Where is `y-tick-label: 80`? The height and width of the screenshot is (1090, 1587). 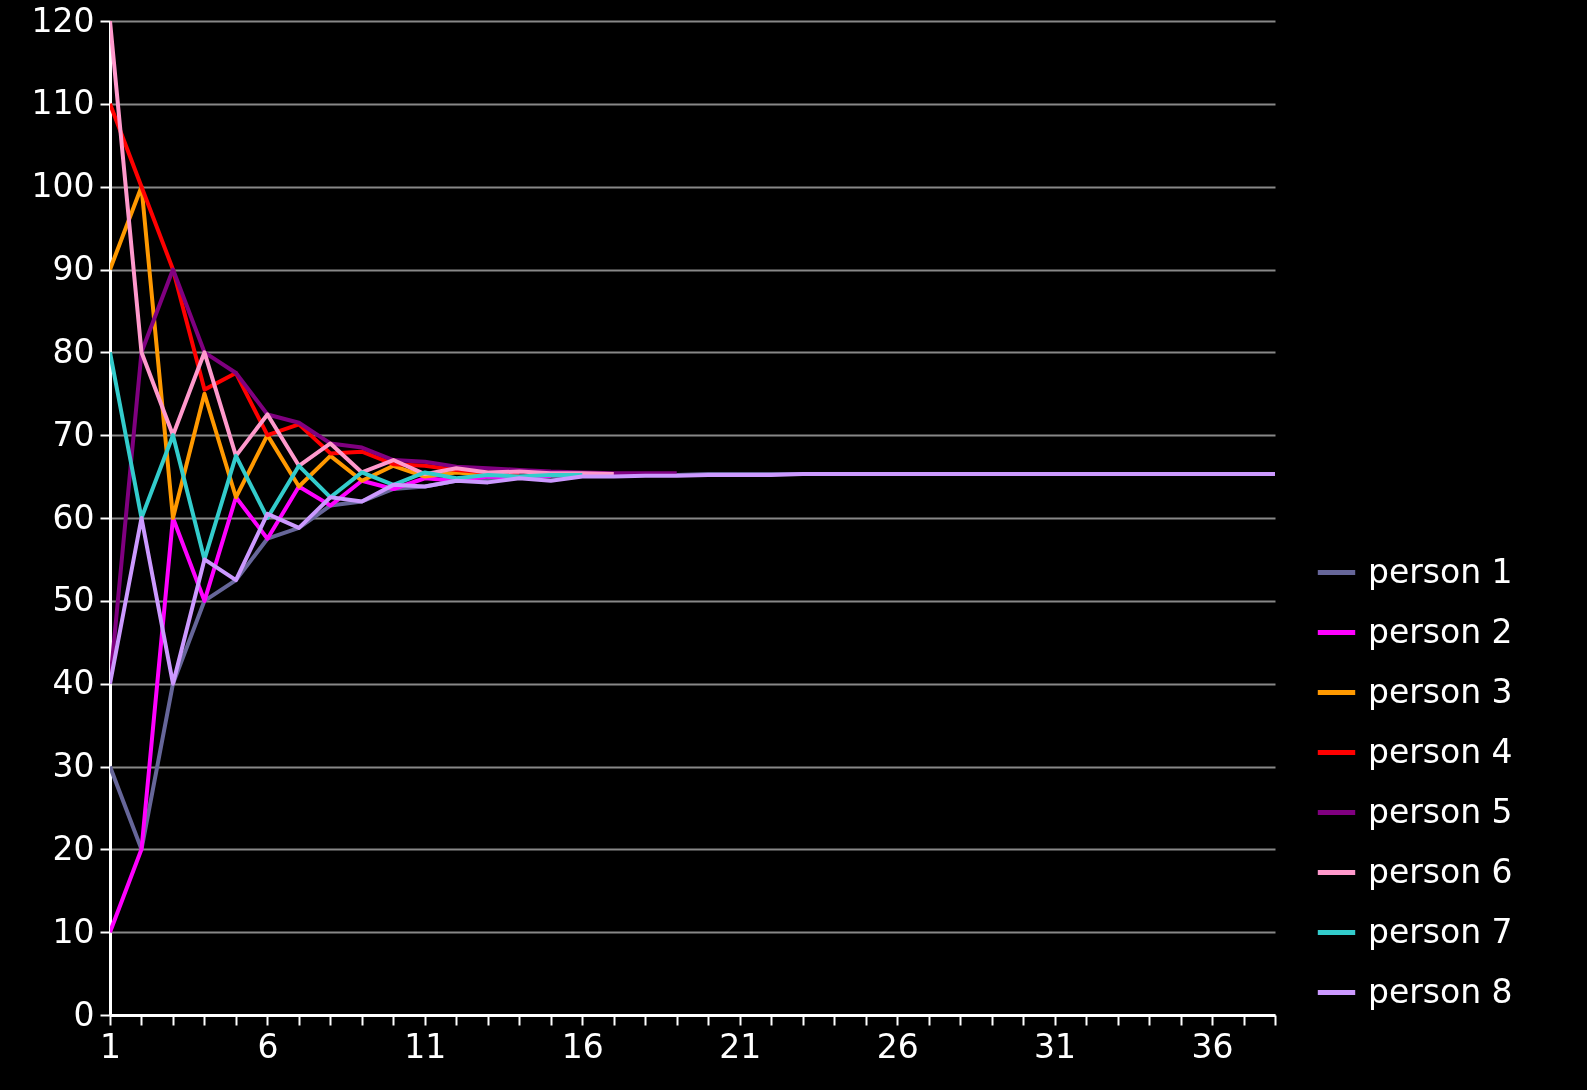
y-tick-label: 80 is located at coordinates (73, 351).